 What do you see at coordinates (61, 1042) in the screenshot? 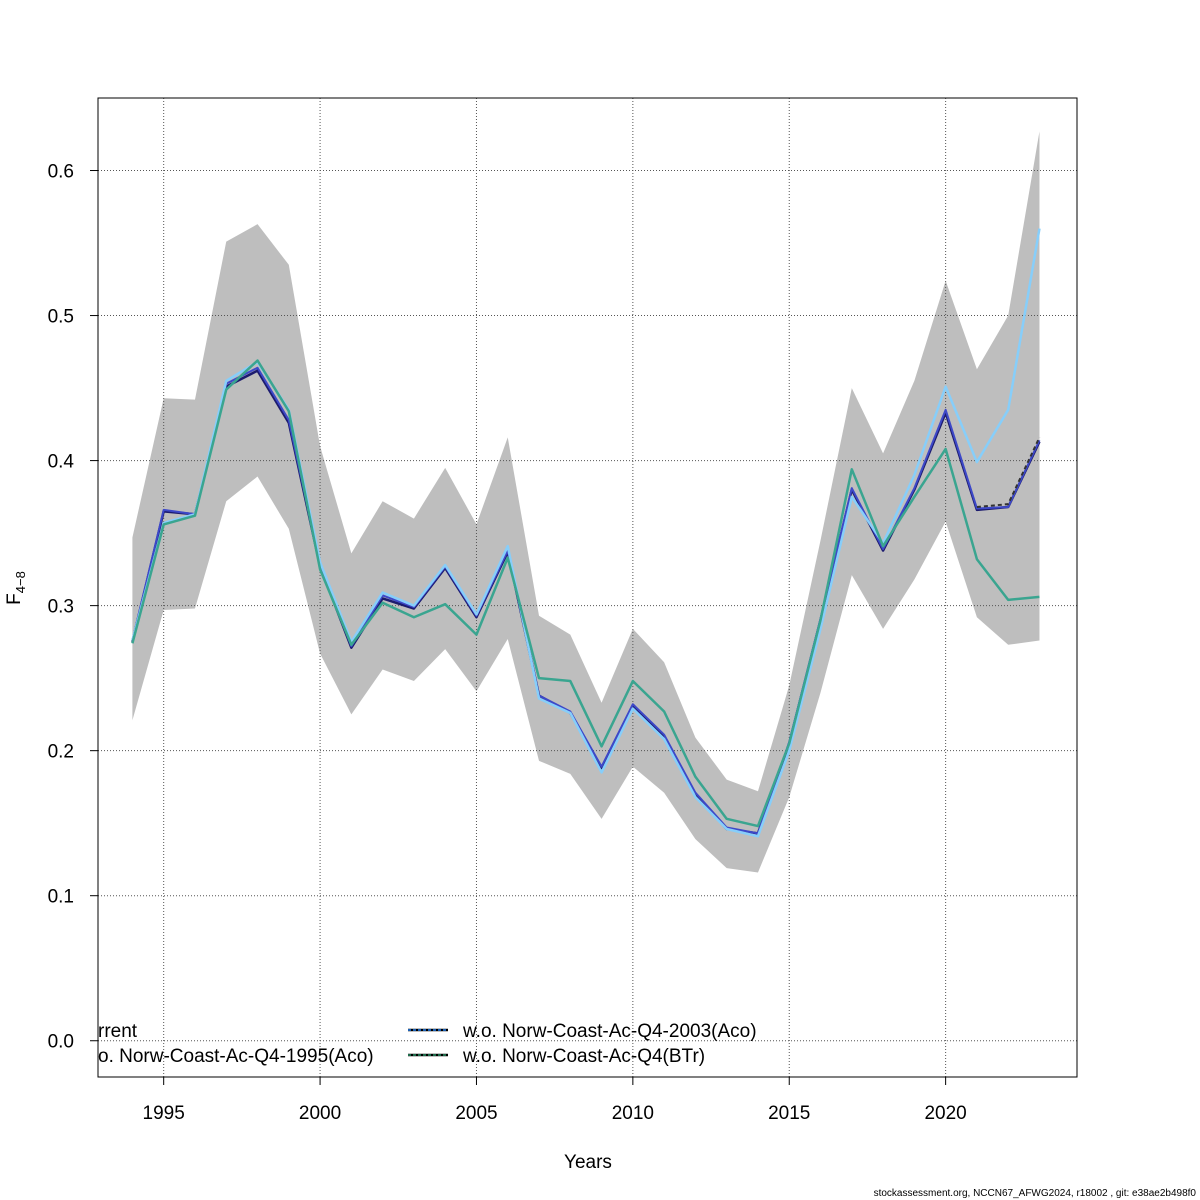
I see `y-tick-label: 0.0` at bounding box center [61, 1042].